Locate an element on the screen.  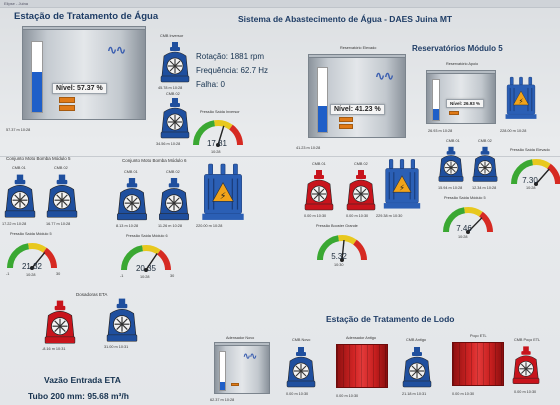
right-modulo5-pressure-gauge is located at coordinates (468, 219).